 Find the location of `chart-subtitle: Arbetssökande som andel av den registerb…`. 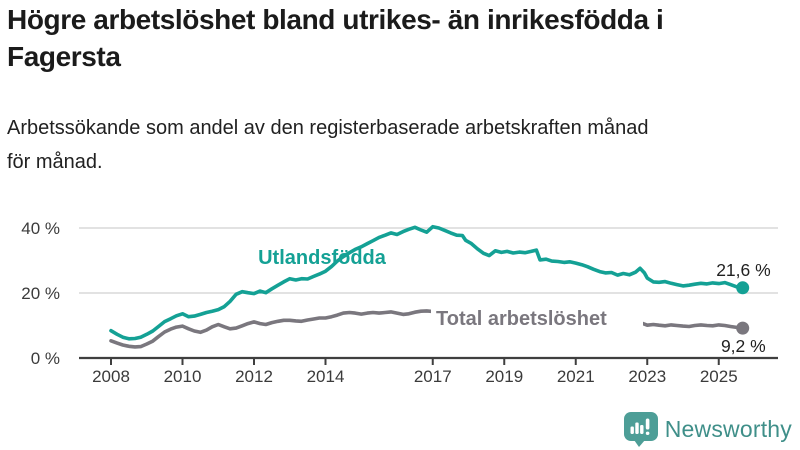

chart-subtitle: Arbetssökande som andel av den registerb… is located at coordinates (328, 145).